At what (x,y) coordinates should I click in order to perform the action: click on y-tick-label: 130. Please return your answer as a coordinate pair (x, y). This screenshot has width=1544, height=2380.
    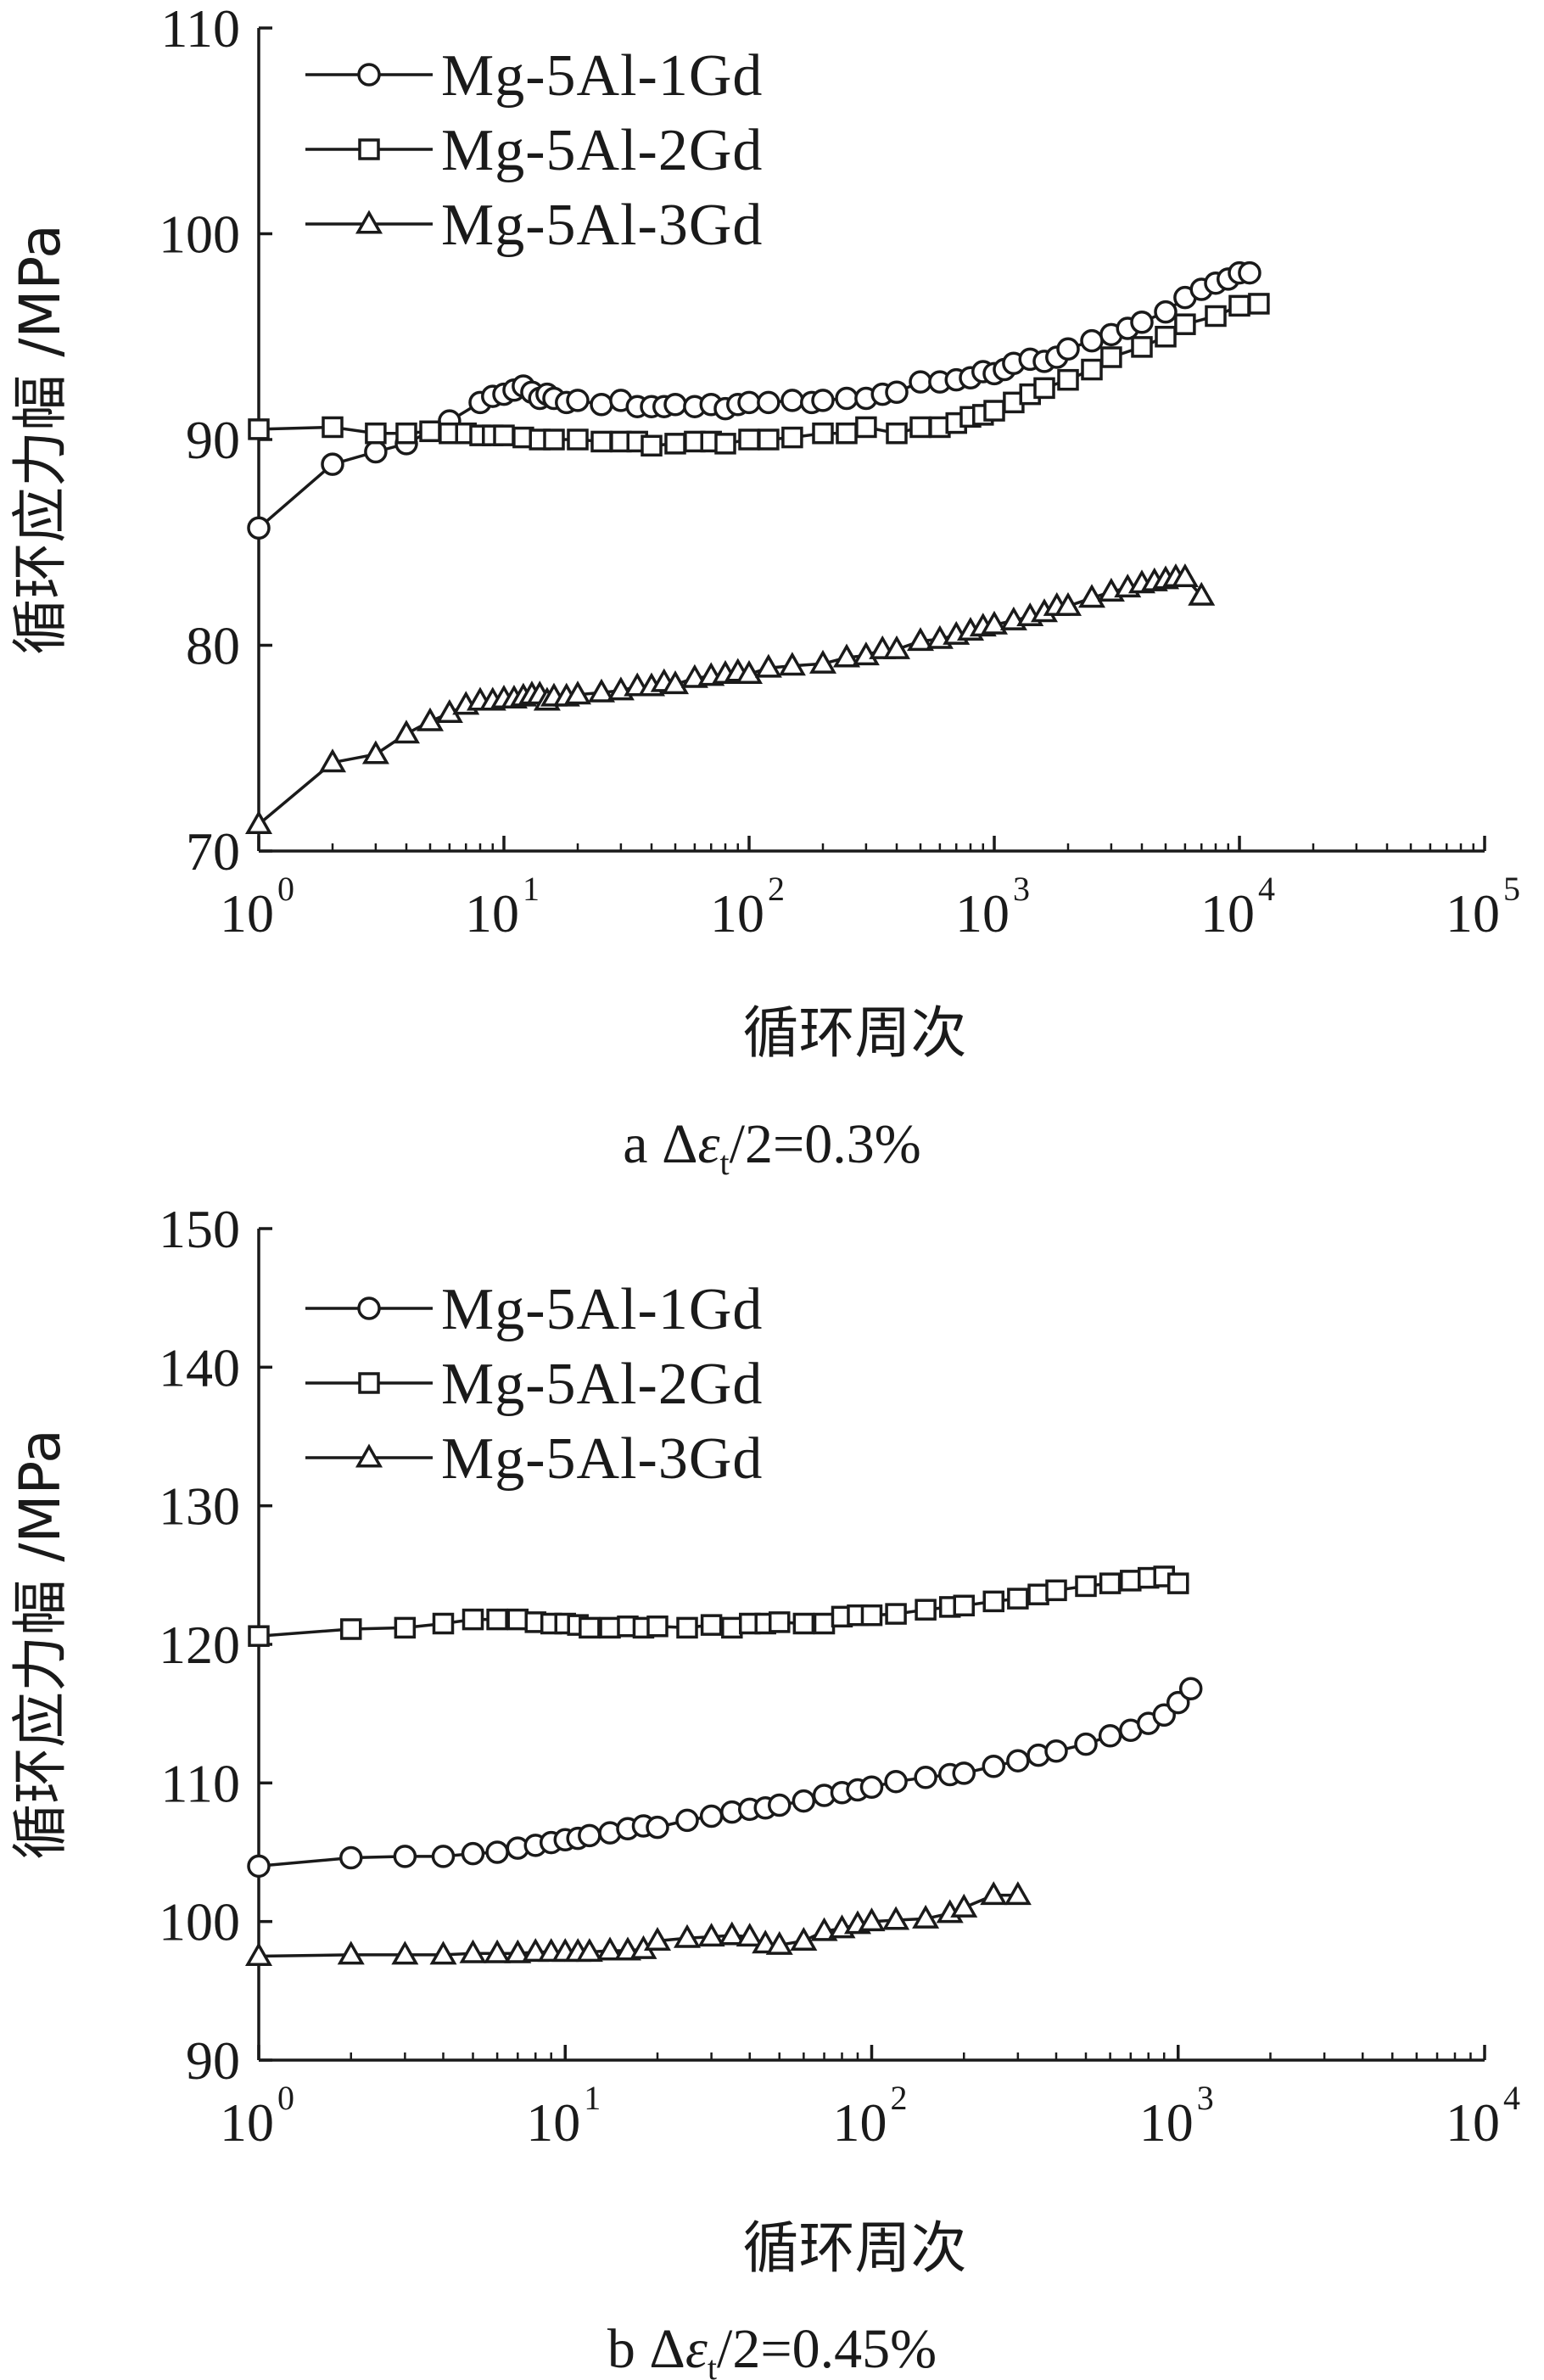
    Looking at the image, I should click on (199, 1506).